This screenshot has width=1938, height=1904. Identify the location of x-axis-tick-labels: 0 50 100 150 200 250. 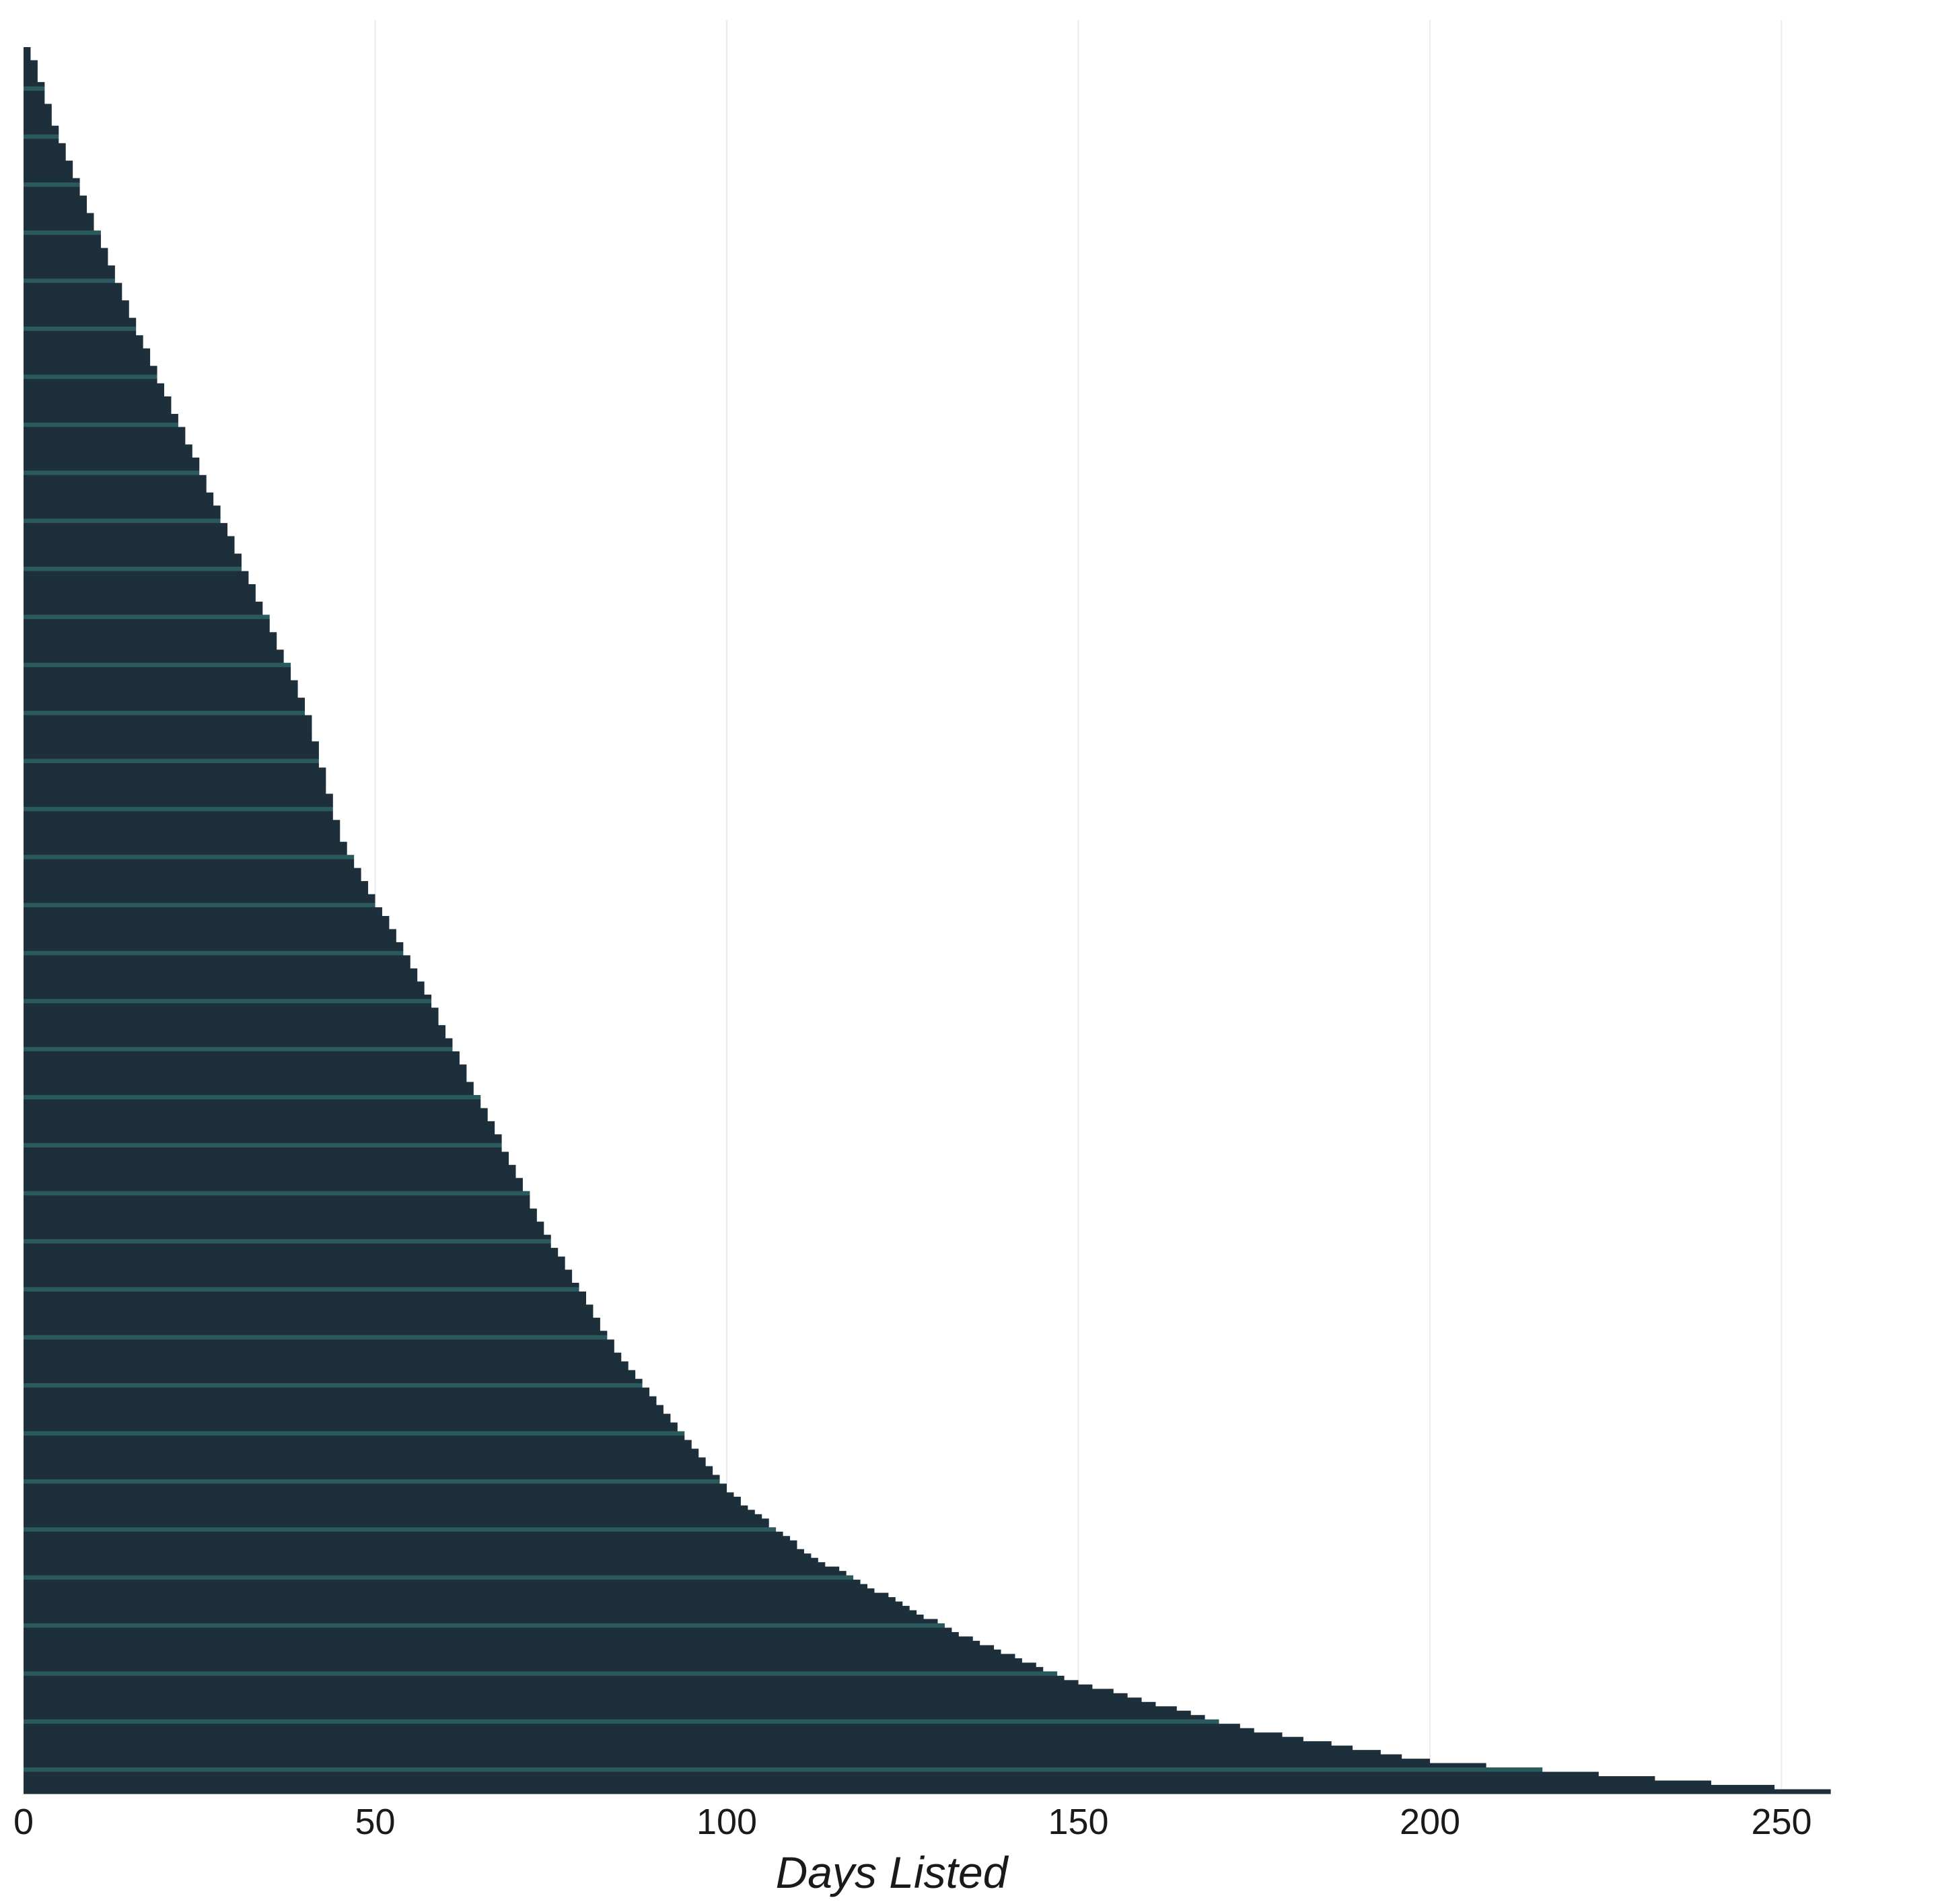
(912, 1822).